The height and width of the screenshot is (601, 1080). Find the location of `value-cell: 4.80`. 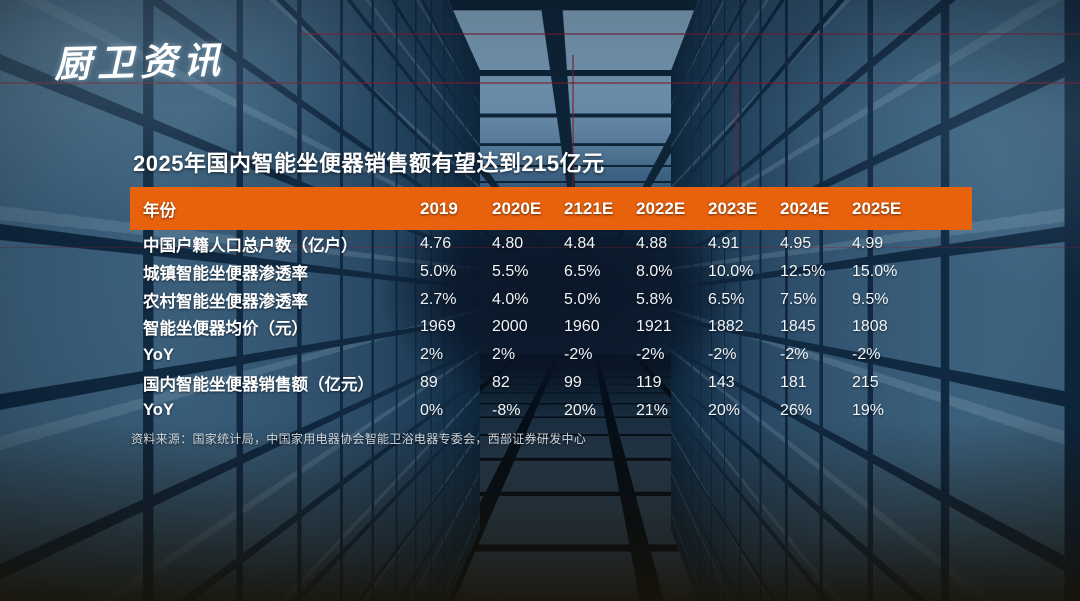

value-cell: 4.80 is located at coordinates (508, 243).